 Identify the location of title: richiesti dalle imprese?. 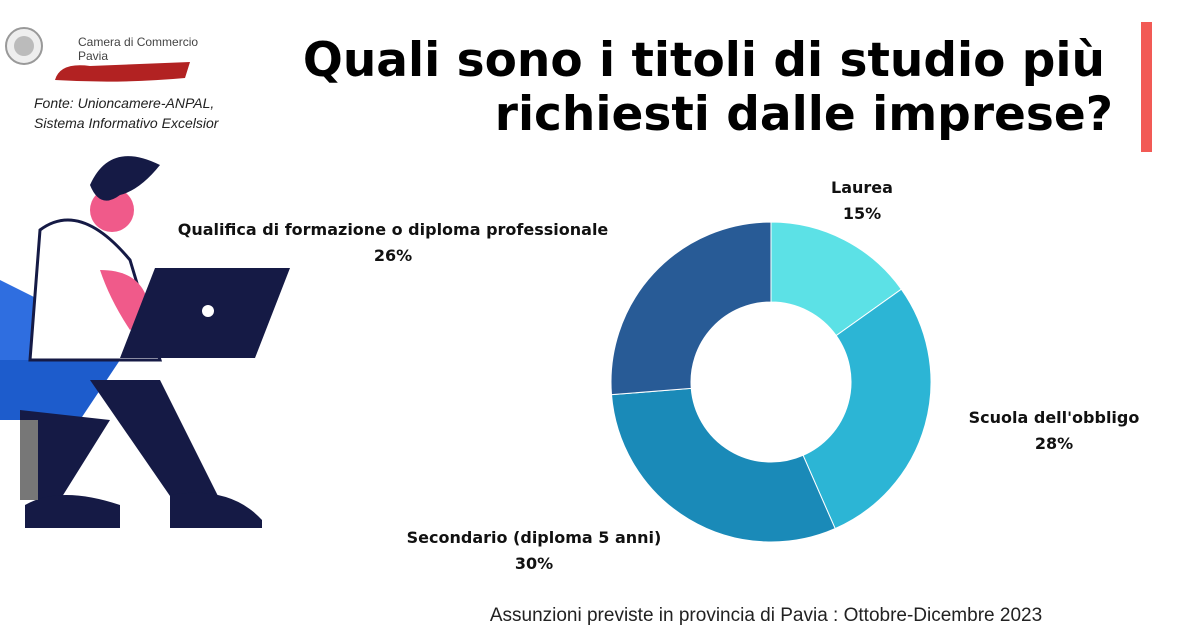
(804, 114).